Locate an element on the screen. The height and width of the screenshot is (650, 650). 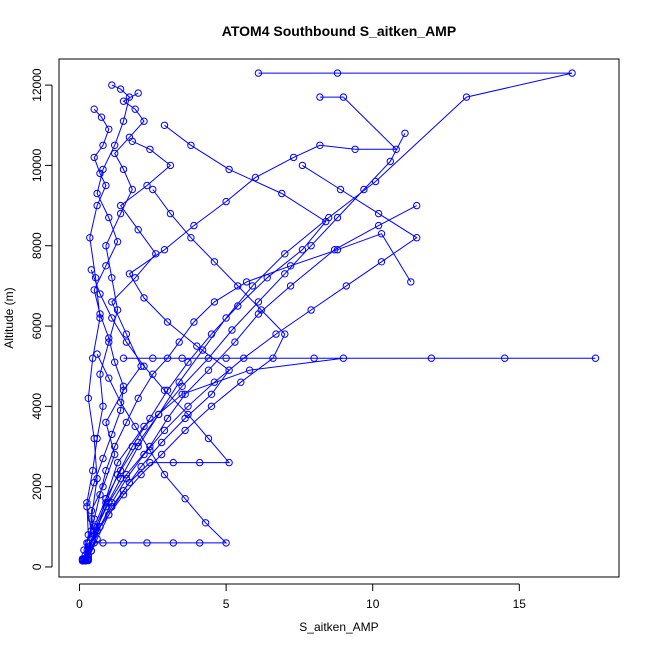
y-tick-label: 4000 is located at coordinates (37, 406).